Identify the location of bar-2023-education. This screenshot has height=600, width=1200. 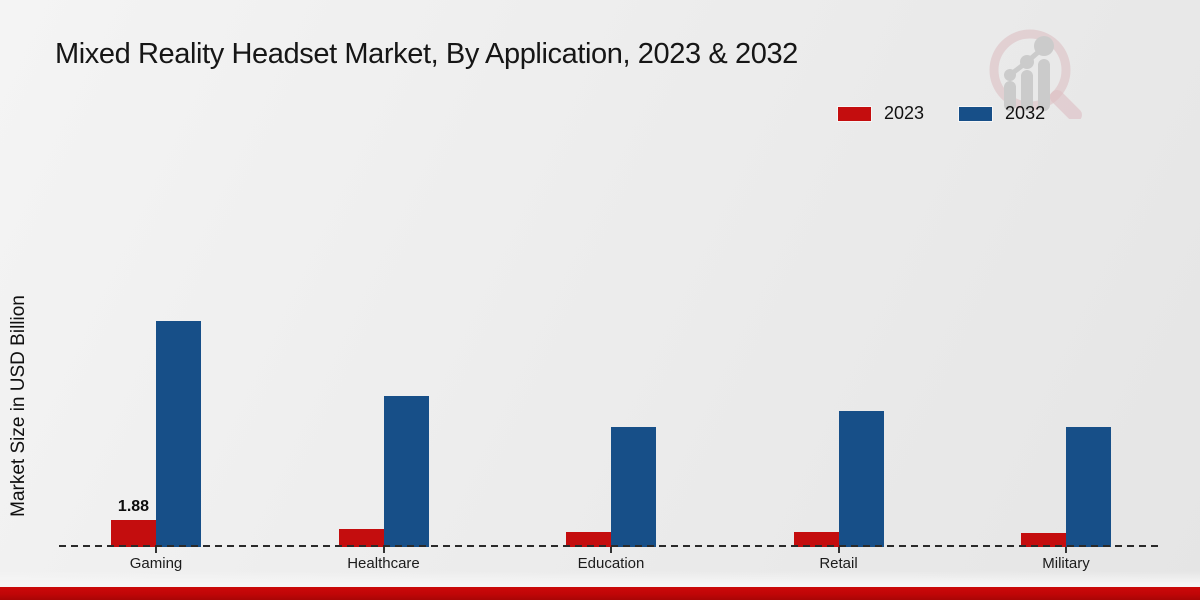
(588, 539).